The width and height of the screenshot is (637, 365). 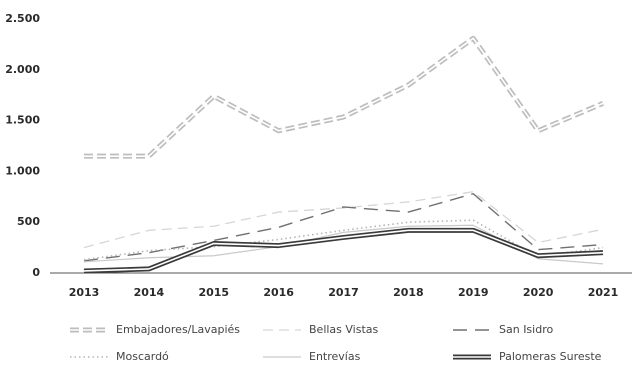 What do you see at coordinates (22, 120) in the screenshot?
I see `y-tick-label: 1.500` at bounding box center [22, 120].